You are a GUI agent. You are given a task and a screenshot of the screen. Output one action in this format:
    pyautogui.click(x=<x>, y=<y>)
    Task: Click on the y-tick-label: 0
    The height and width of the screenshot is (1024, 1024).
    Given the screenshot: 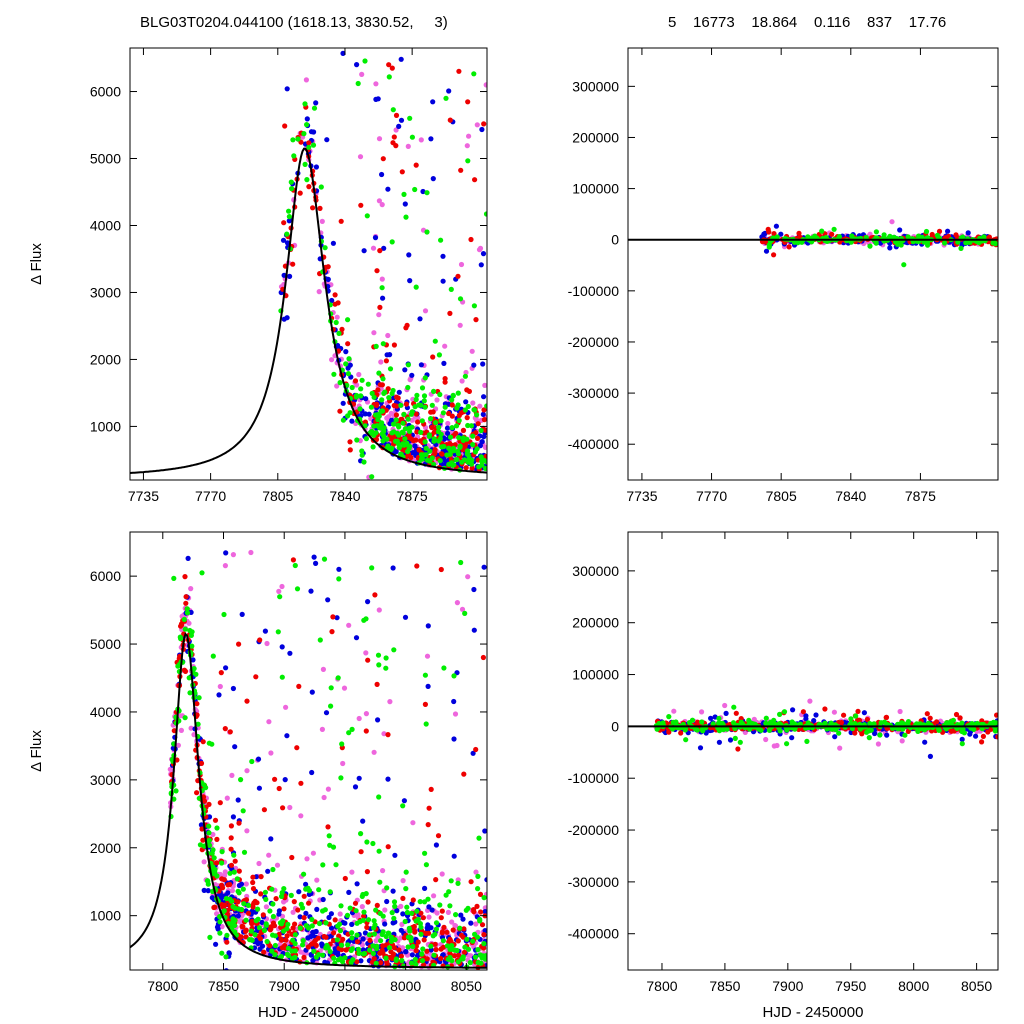 What is the action you would take?
    pyautogui.click(x=615, y=726)
    